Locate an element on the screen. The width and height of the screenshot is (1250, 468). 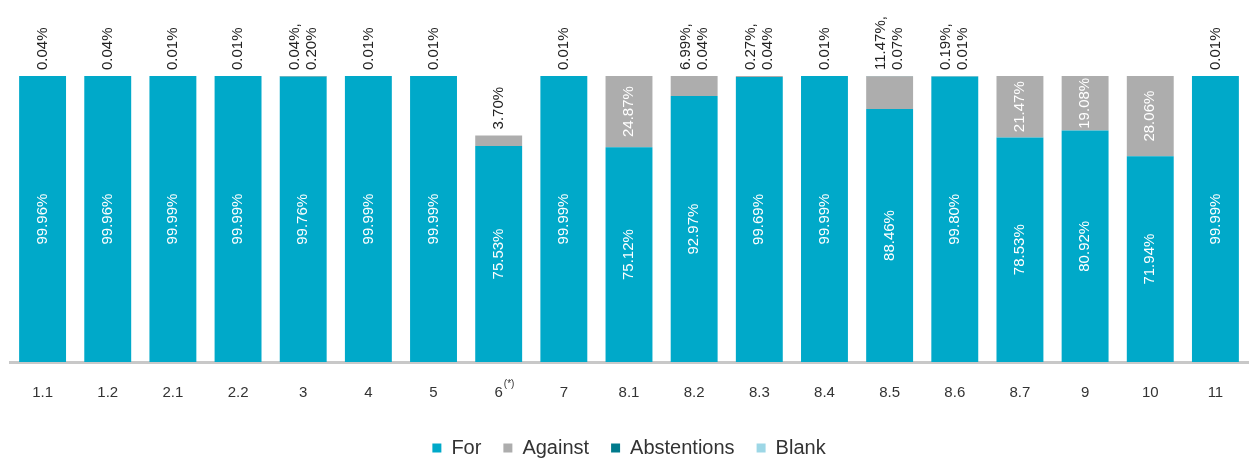
x-tick-label: 9 is located at coordinates (1085, 392).